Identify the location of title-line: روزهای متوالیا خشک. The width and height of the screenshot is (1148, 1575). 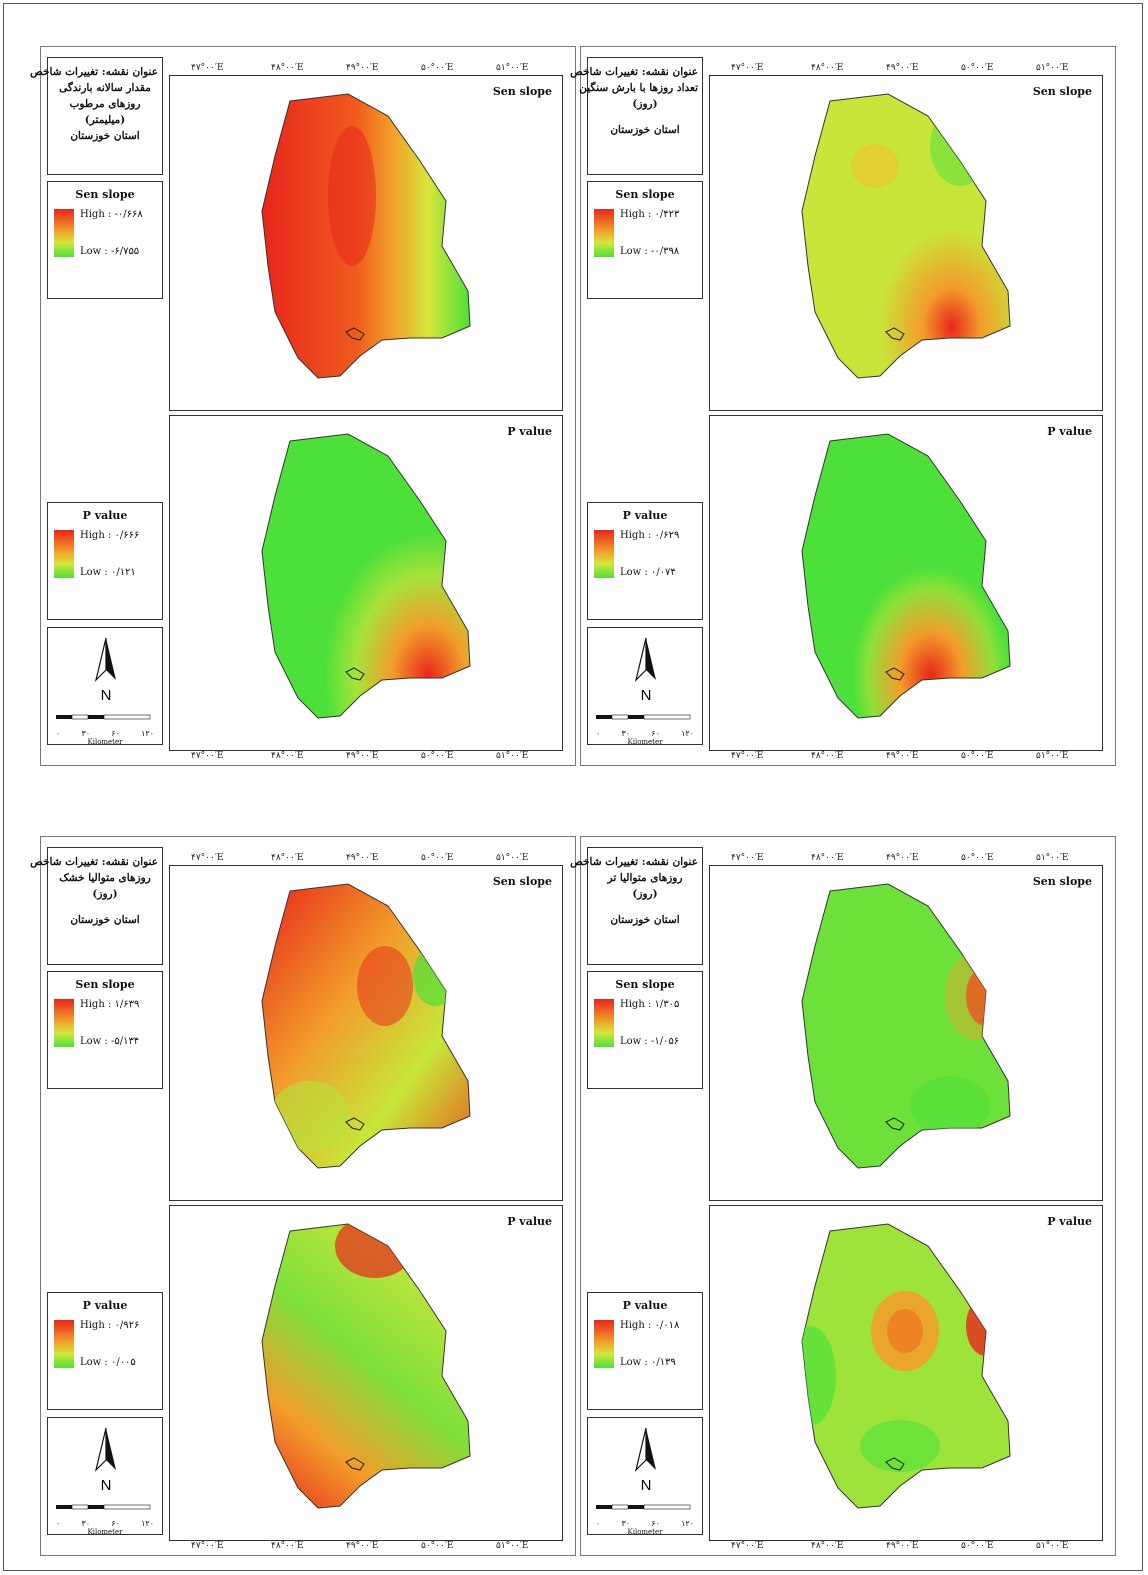
(105, 878).